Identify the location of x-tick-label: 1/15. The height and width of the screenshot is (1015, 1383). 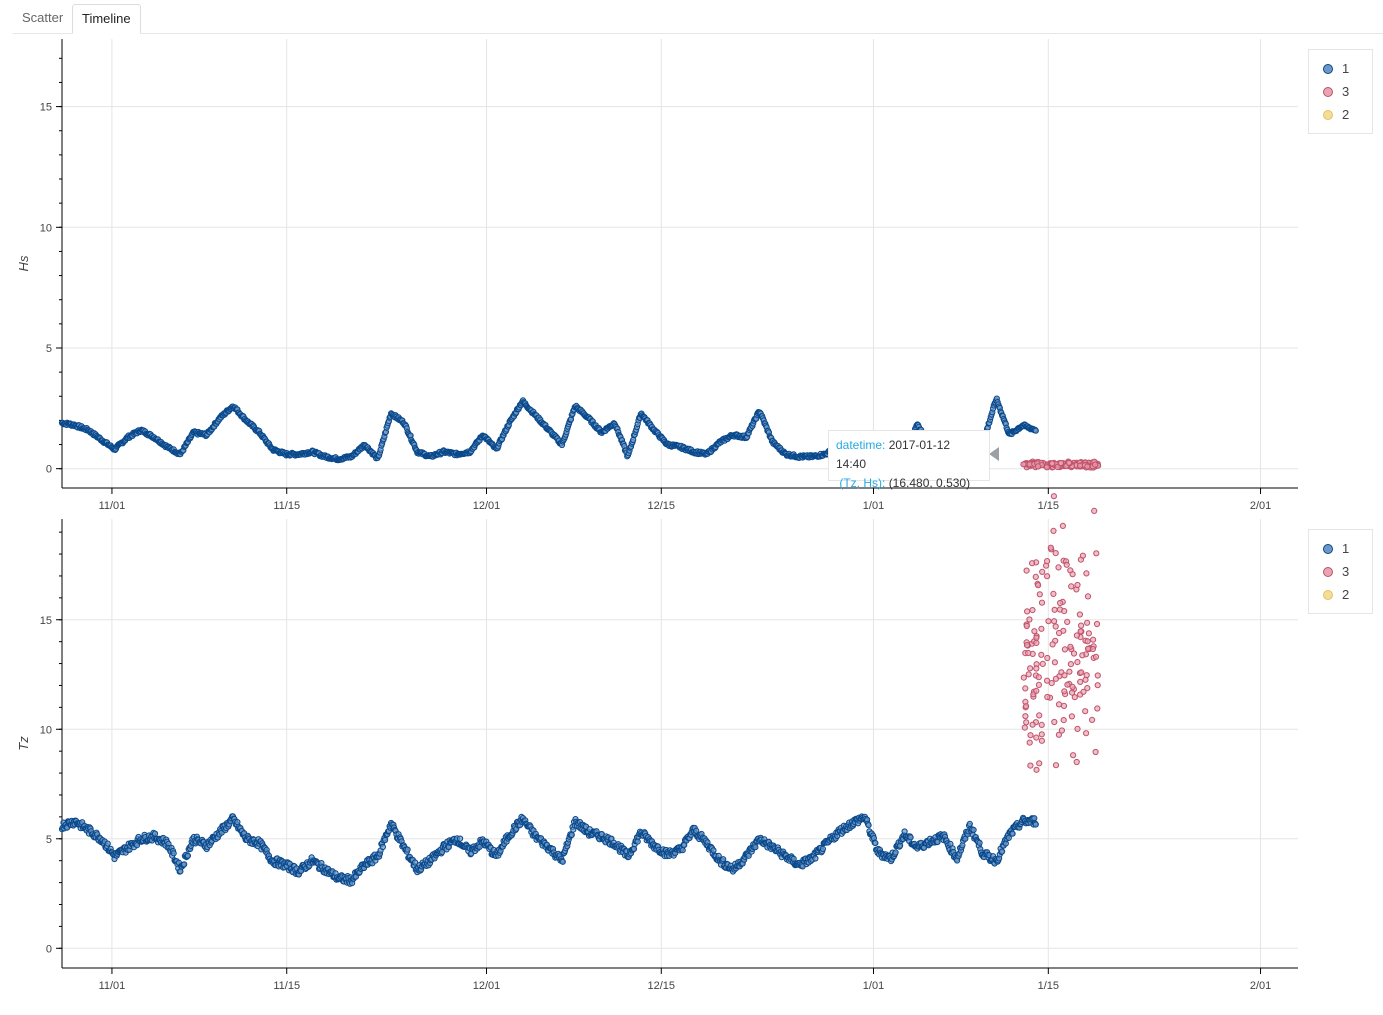
(1048, 986).